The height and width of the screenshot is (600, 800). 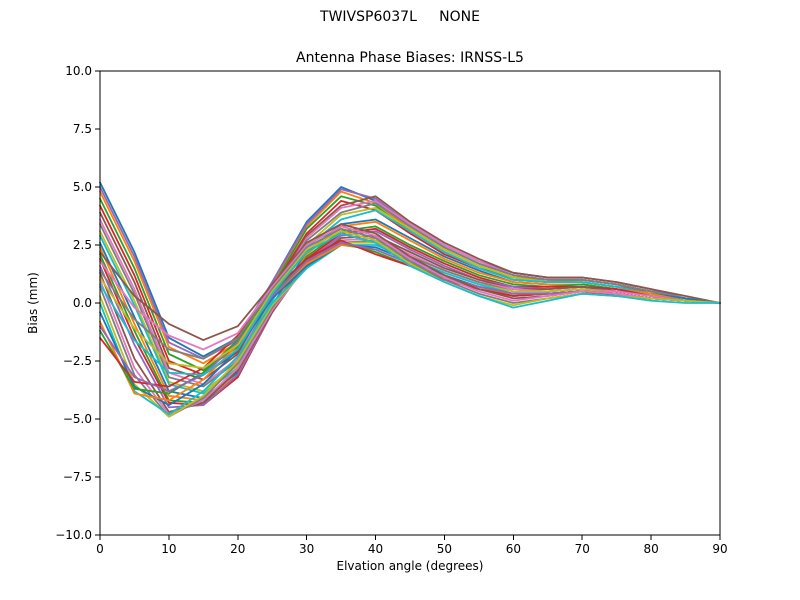 I want to click on y-tick-label: −7.5, so click(x=77, y=477).